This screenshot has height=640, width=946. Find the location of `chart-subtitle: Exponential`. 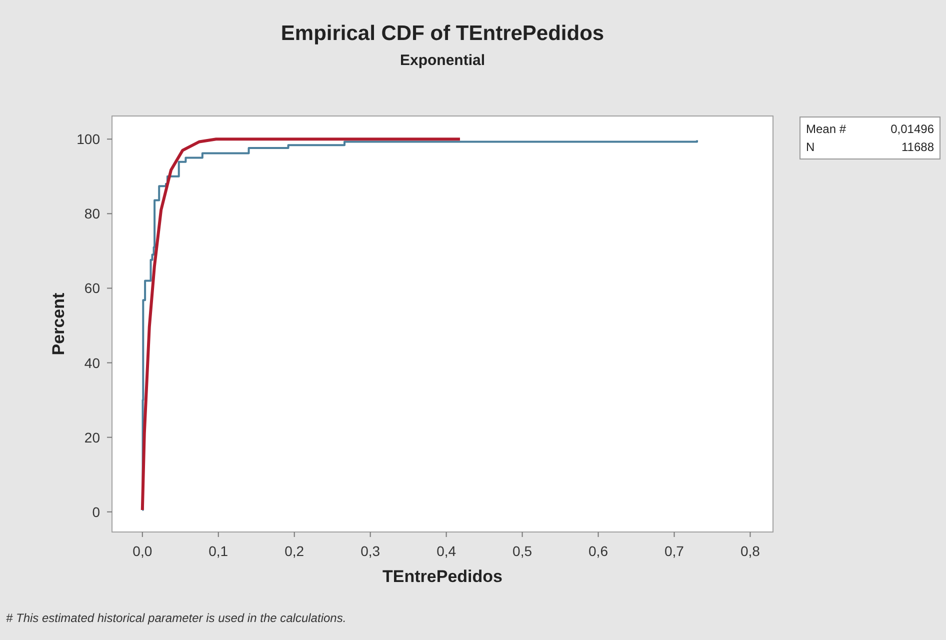

chart-subtitle: Exponential is located at coordinates (443, 60).